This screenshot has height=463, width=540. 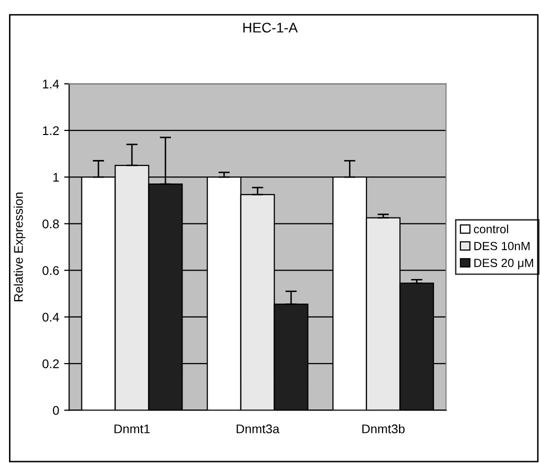 I want to click on x-tick-label: Dnmt3b, so click(x=383, y=429).